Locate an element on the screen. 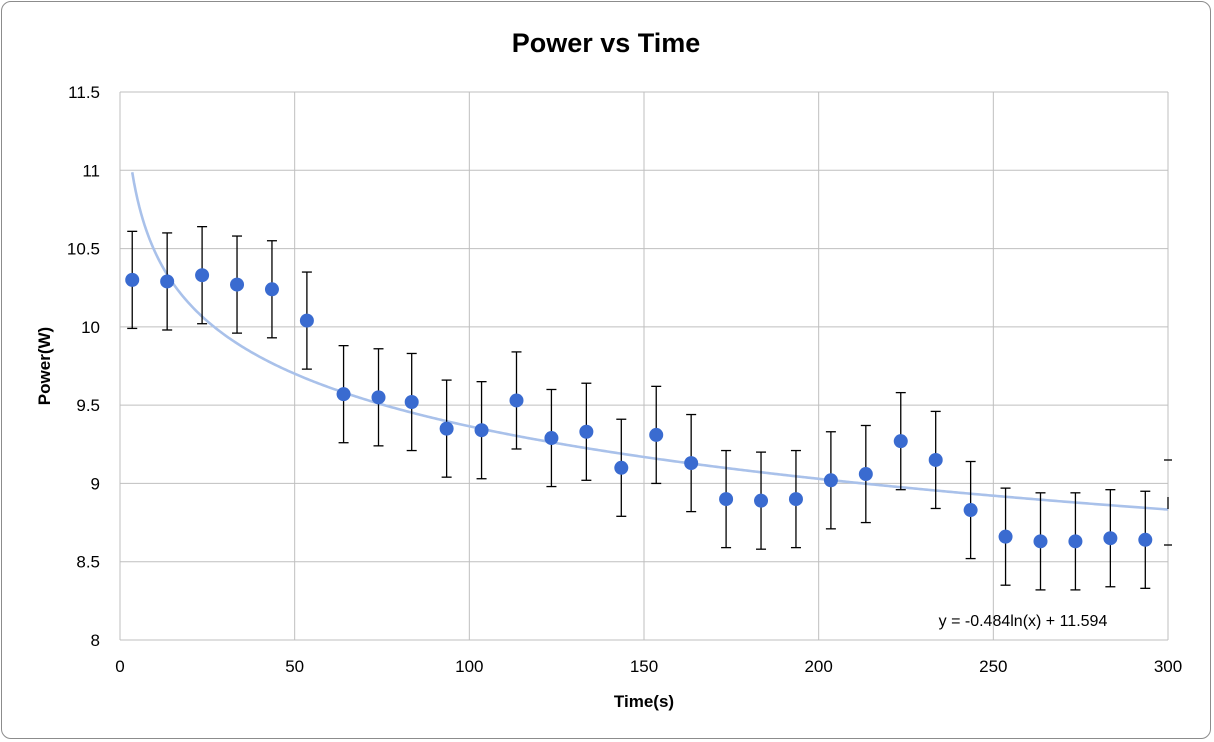 The image size is (1214, 742). x-axis-title: Time(s) is located at coordinates (644, 701).